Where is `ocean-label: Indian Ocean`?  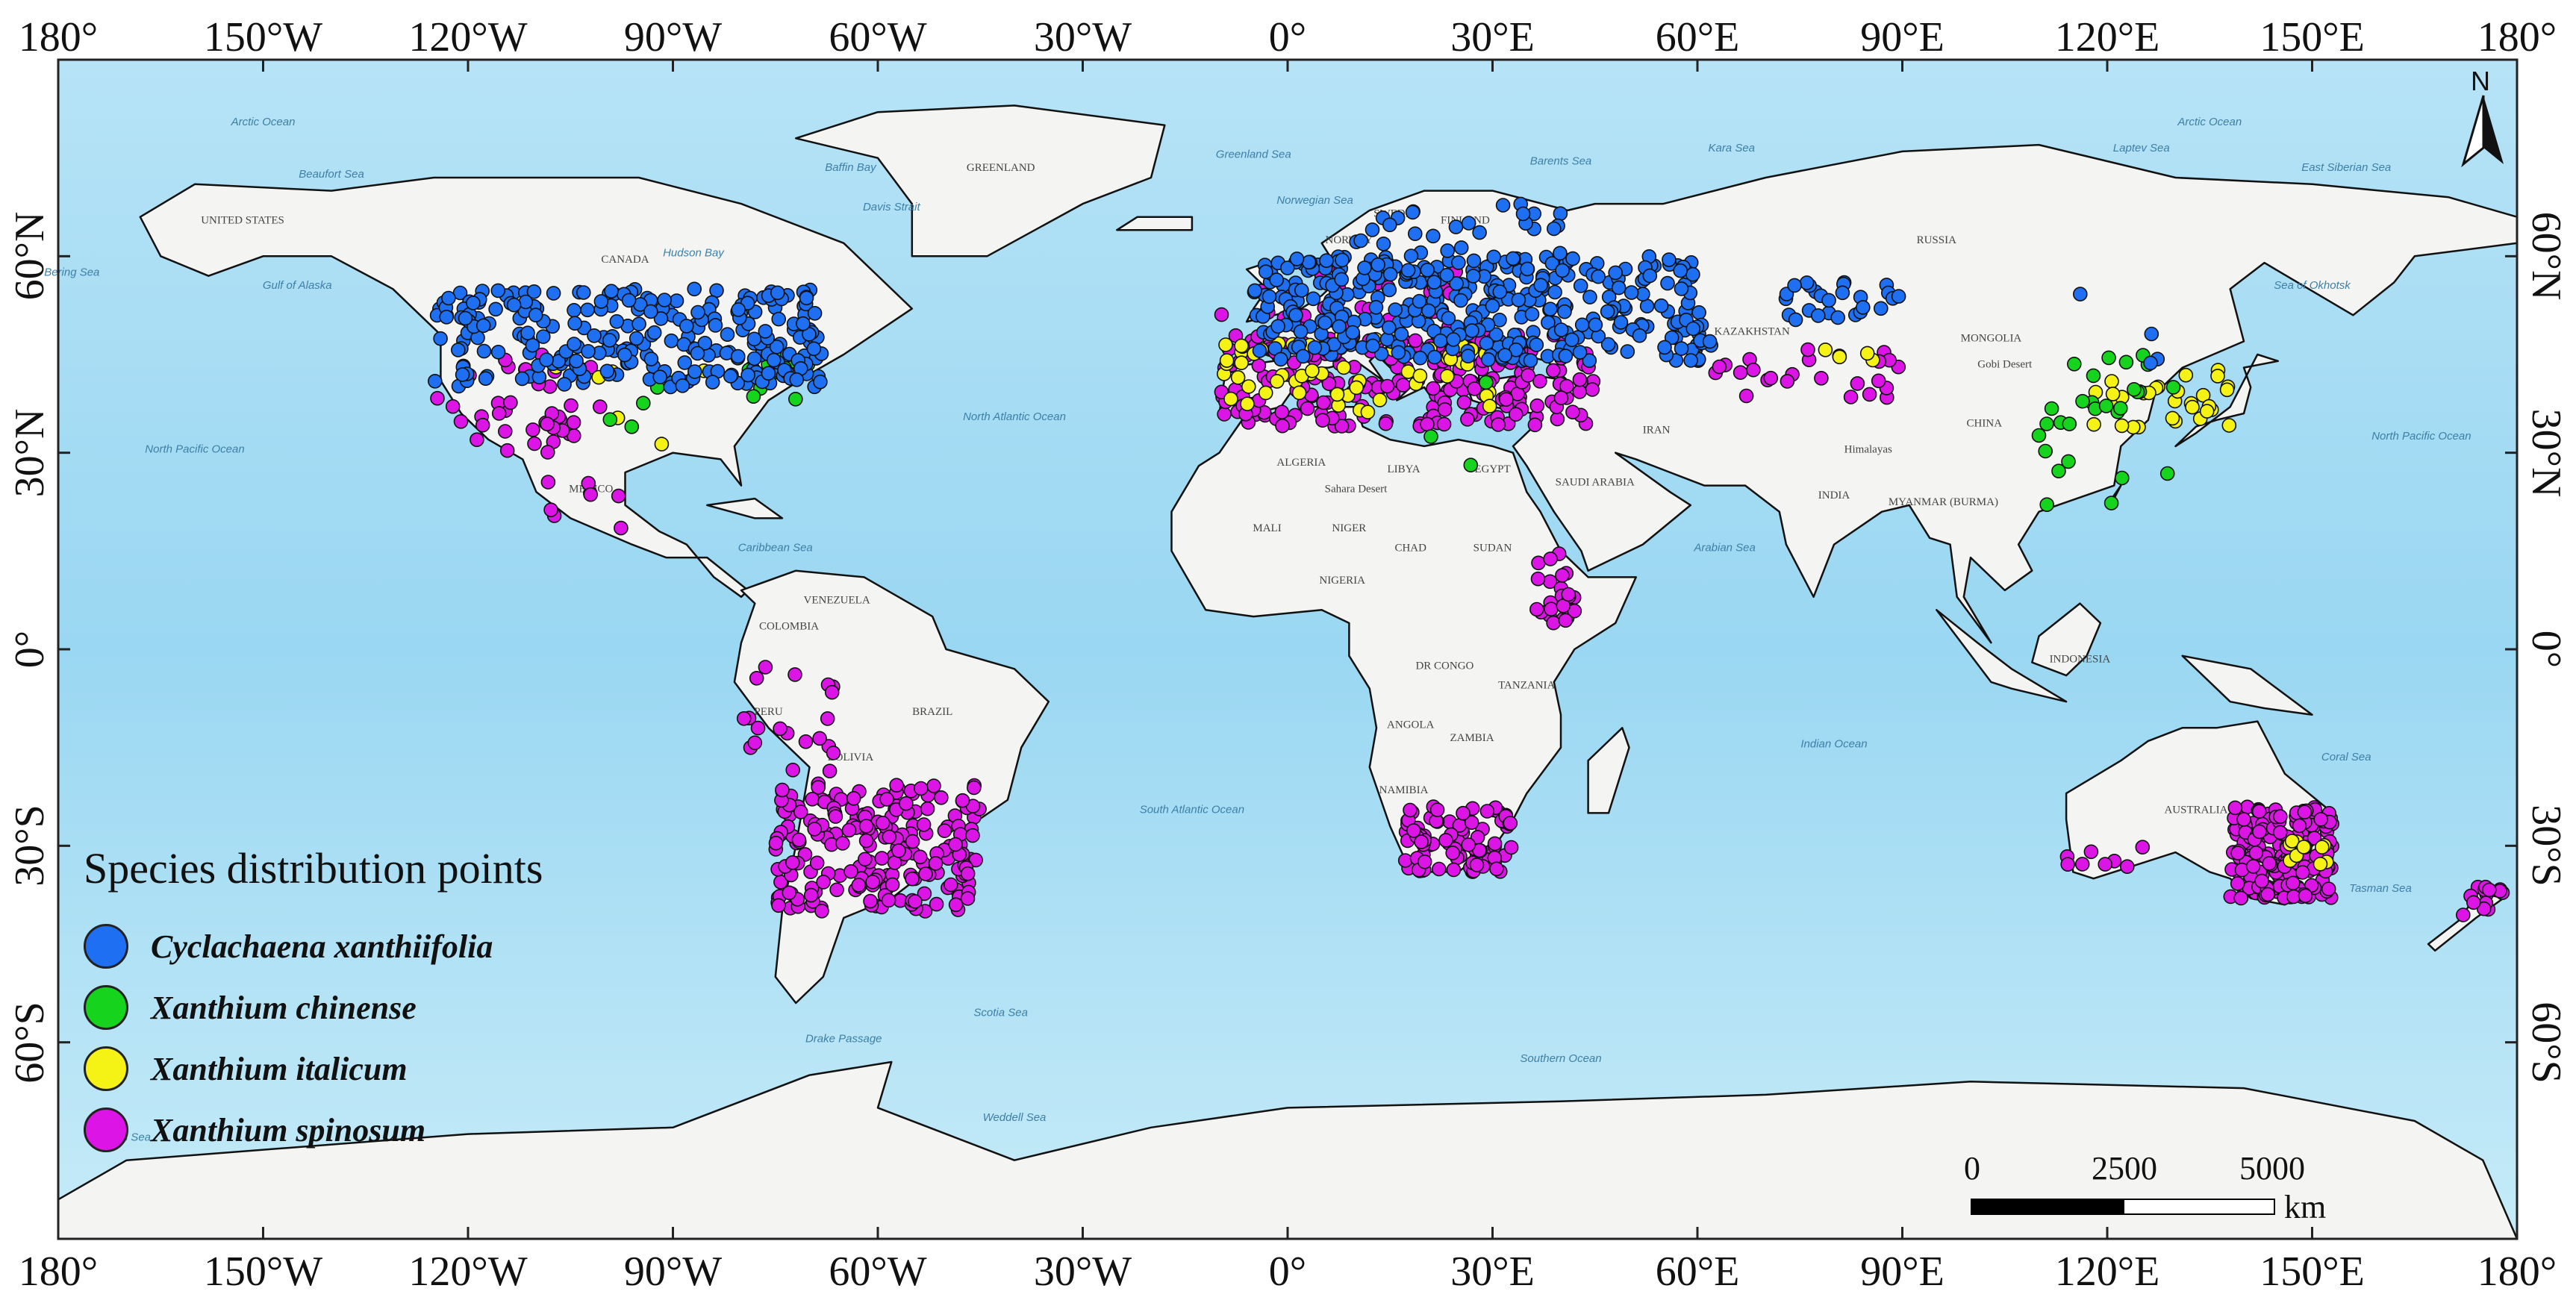 ocean-label: Indian Ocean is located at coordinates (1833, 744).